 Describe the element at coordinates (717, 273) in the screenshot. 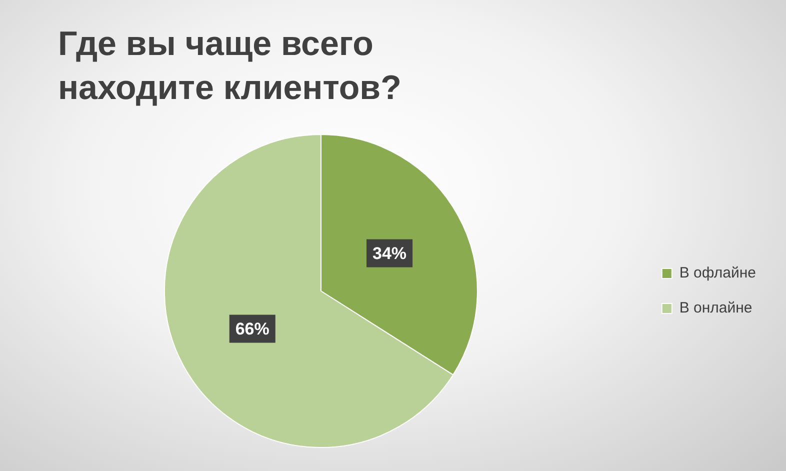

I see `legend-label: В офлайне` at that location.